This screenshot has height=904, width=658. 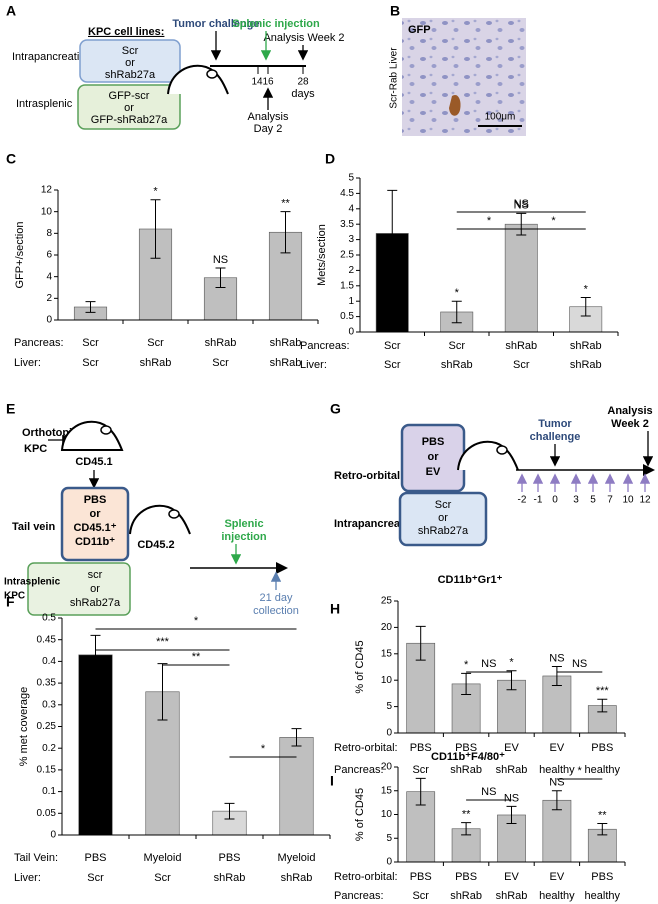 What do you see at coordinates (555, 424) in the screenshot?
I see `label: Tumor` at bounding box center [555, 424].